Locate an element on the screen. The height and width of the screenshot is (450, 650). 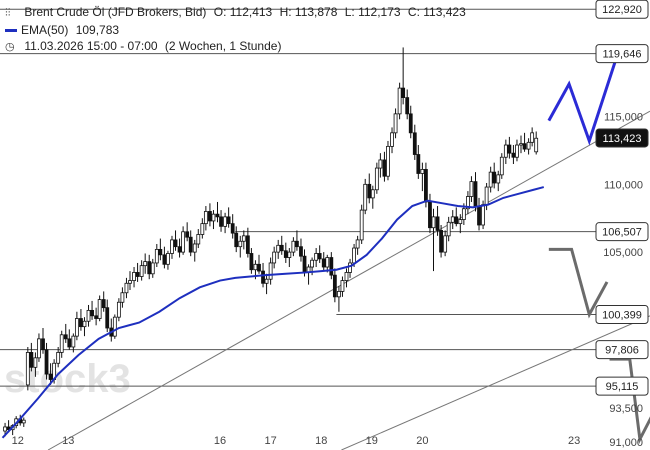
level-label: 100,399 is located at coordinates (622, 315).